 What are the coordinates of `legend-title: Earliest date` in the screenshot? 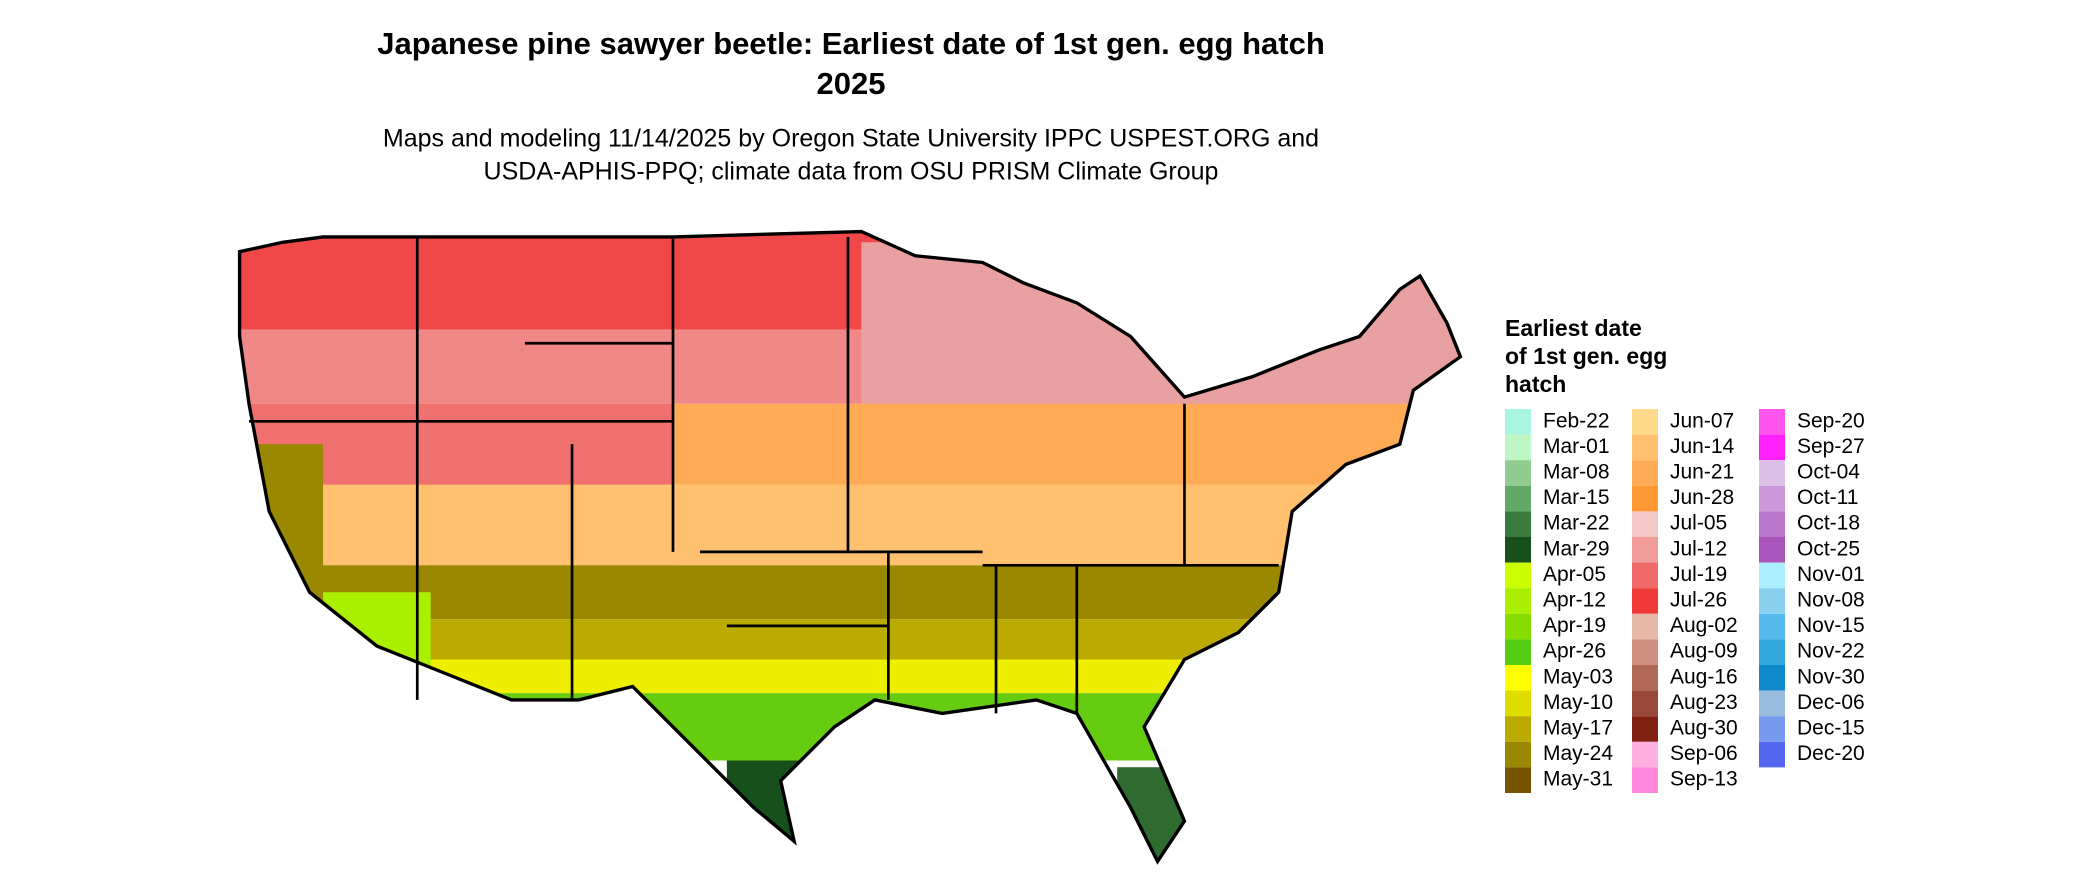 It's located at (1573, 328).